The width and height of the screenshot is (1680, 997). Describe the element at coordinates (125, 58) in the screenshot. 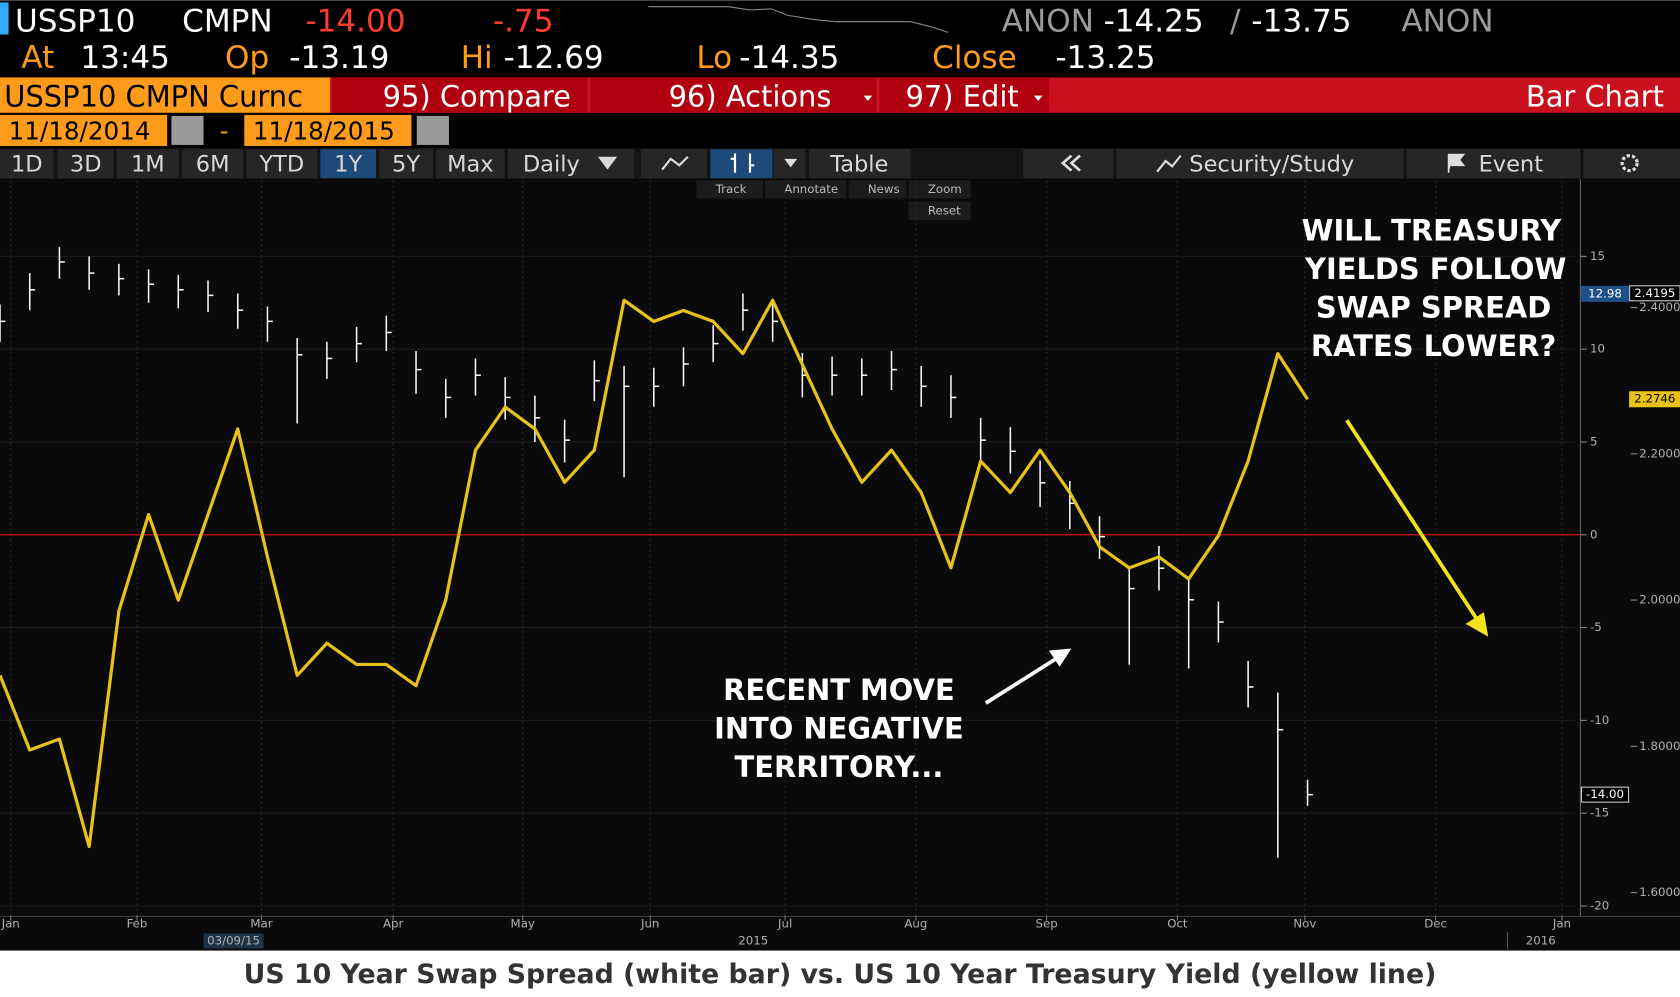

I see `time: 13:45` at that location.